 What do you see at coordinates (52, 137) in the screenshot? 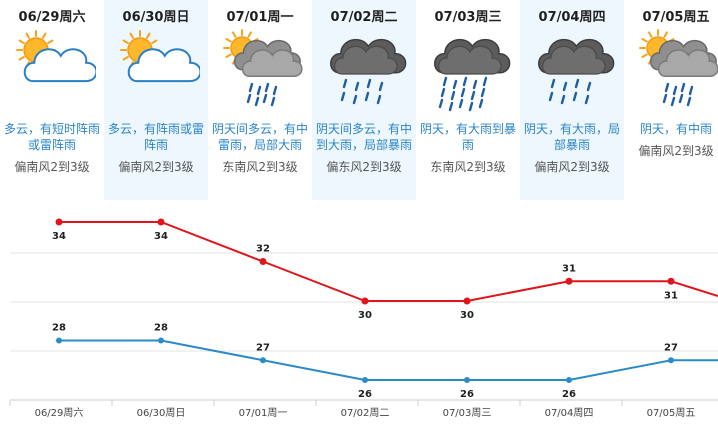
I see `forecast-description: 多云，有短时阵雨或雷阵雨` at bounding box center [52, 137].